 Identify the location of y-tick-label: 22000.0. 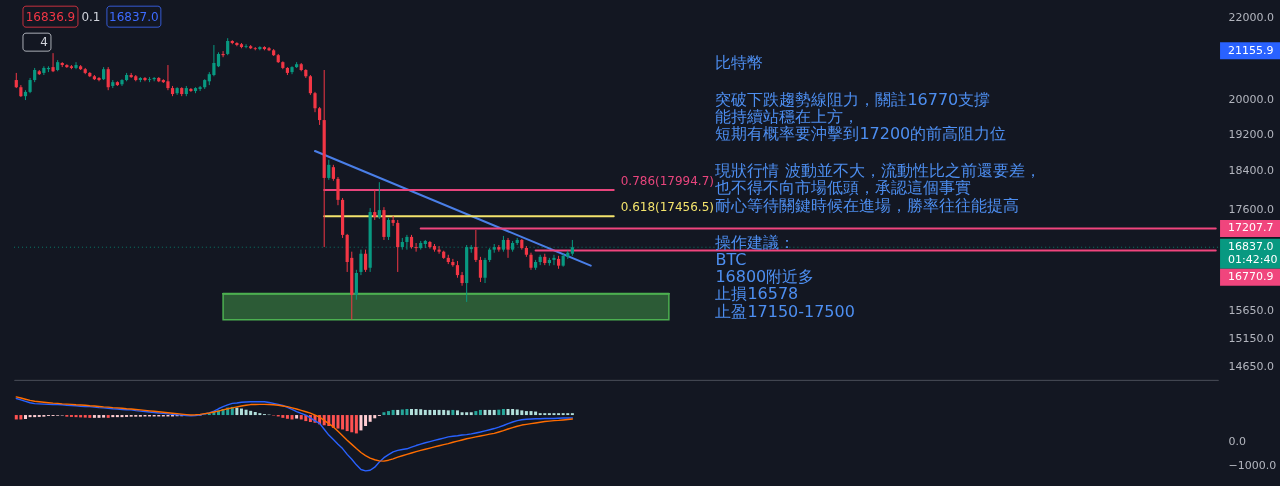
(1251, 17).